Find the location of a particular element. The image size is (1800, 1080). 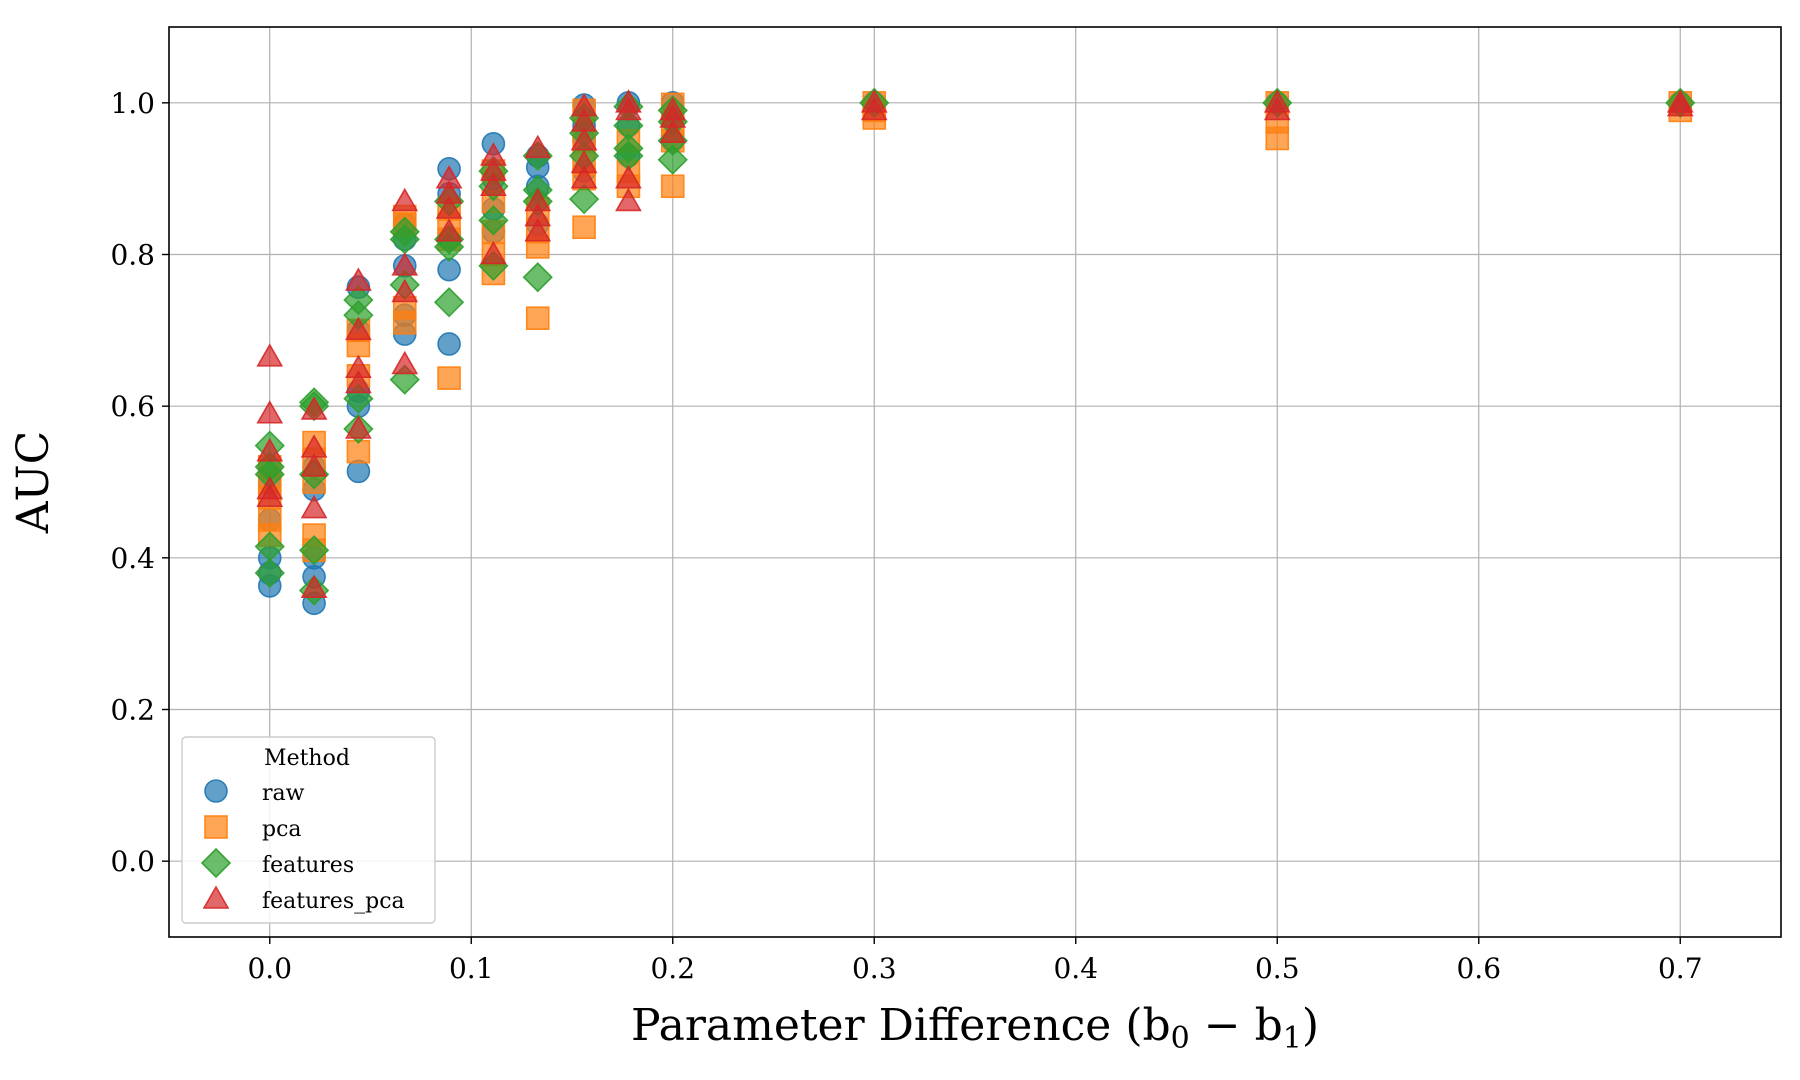

x-axis-label: Parameter Difference (b0 − b1) is located at coordinates (975, 1028).